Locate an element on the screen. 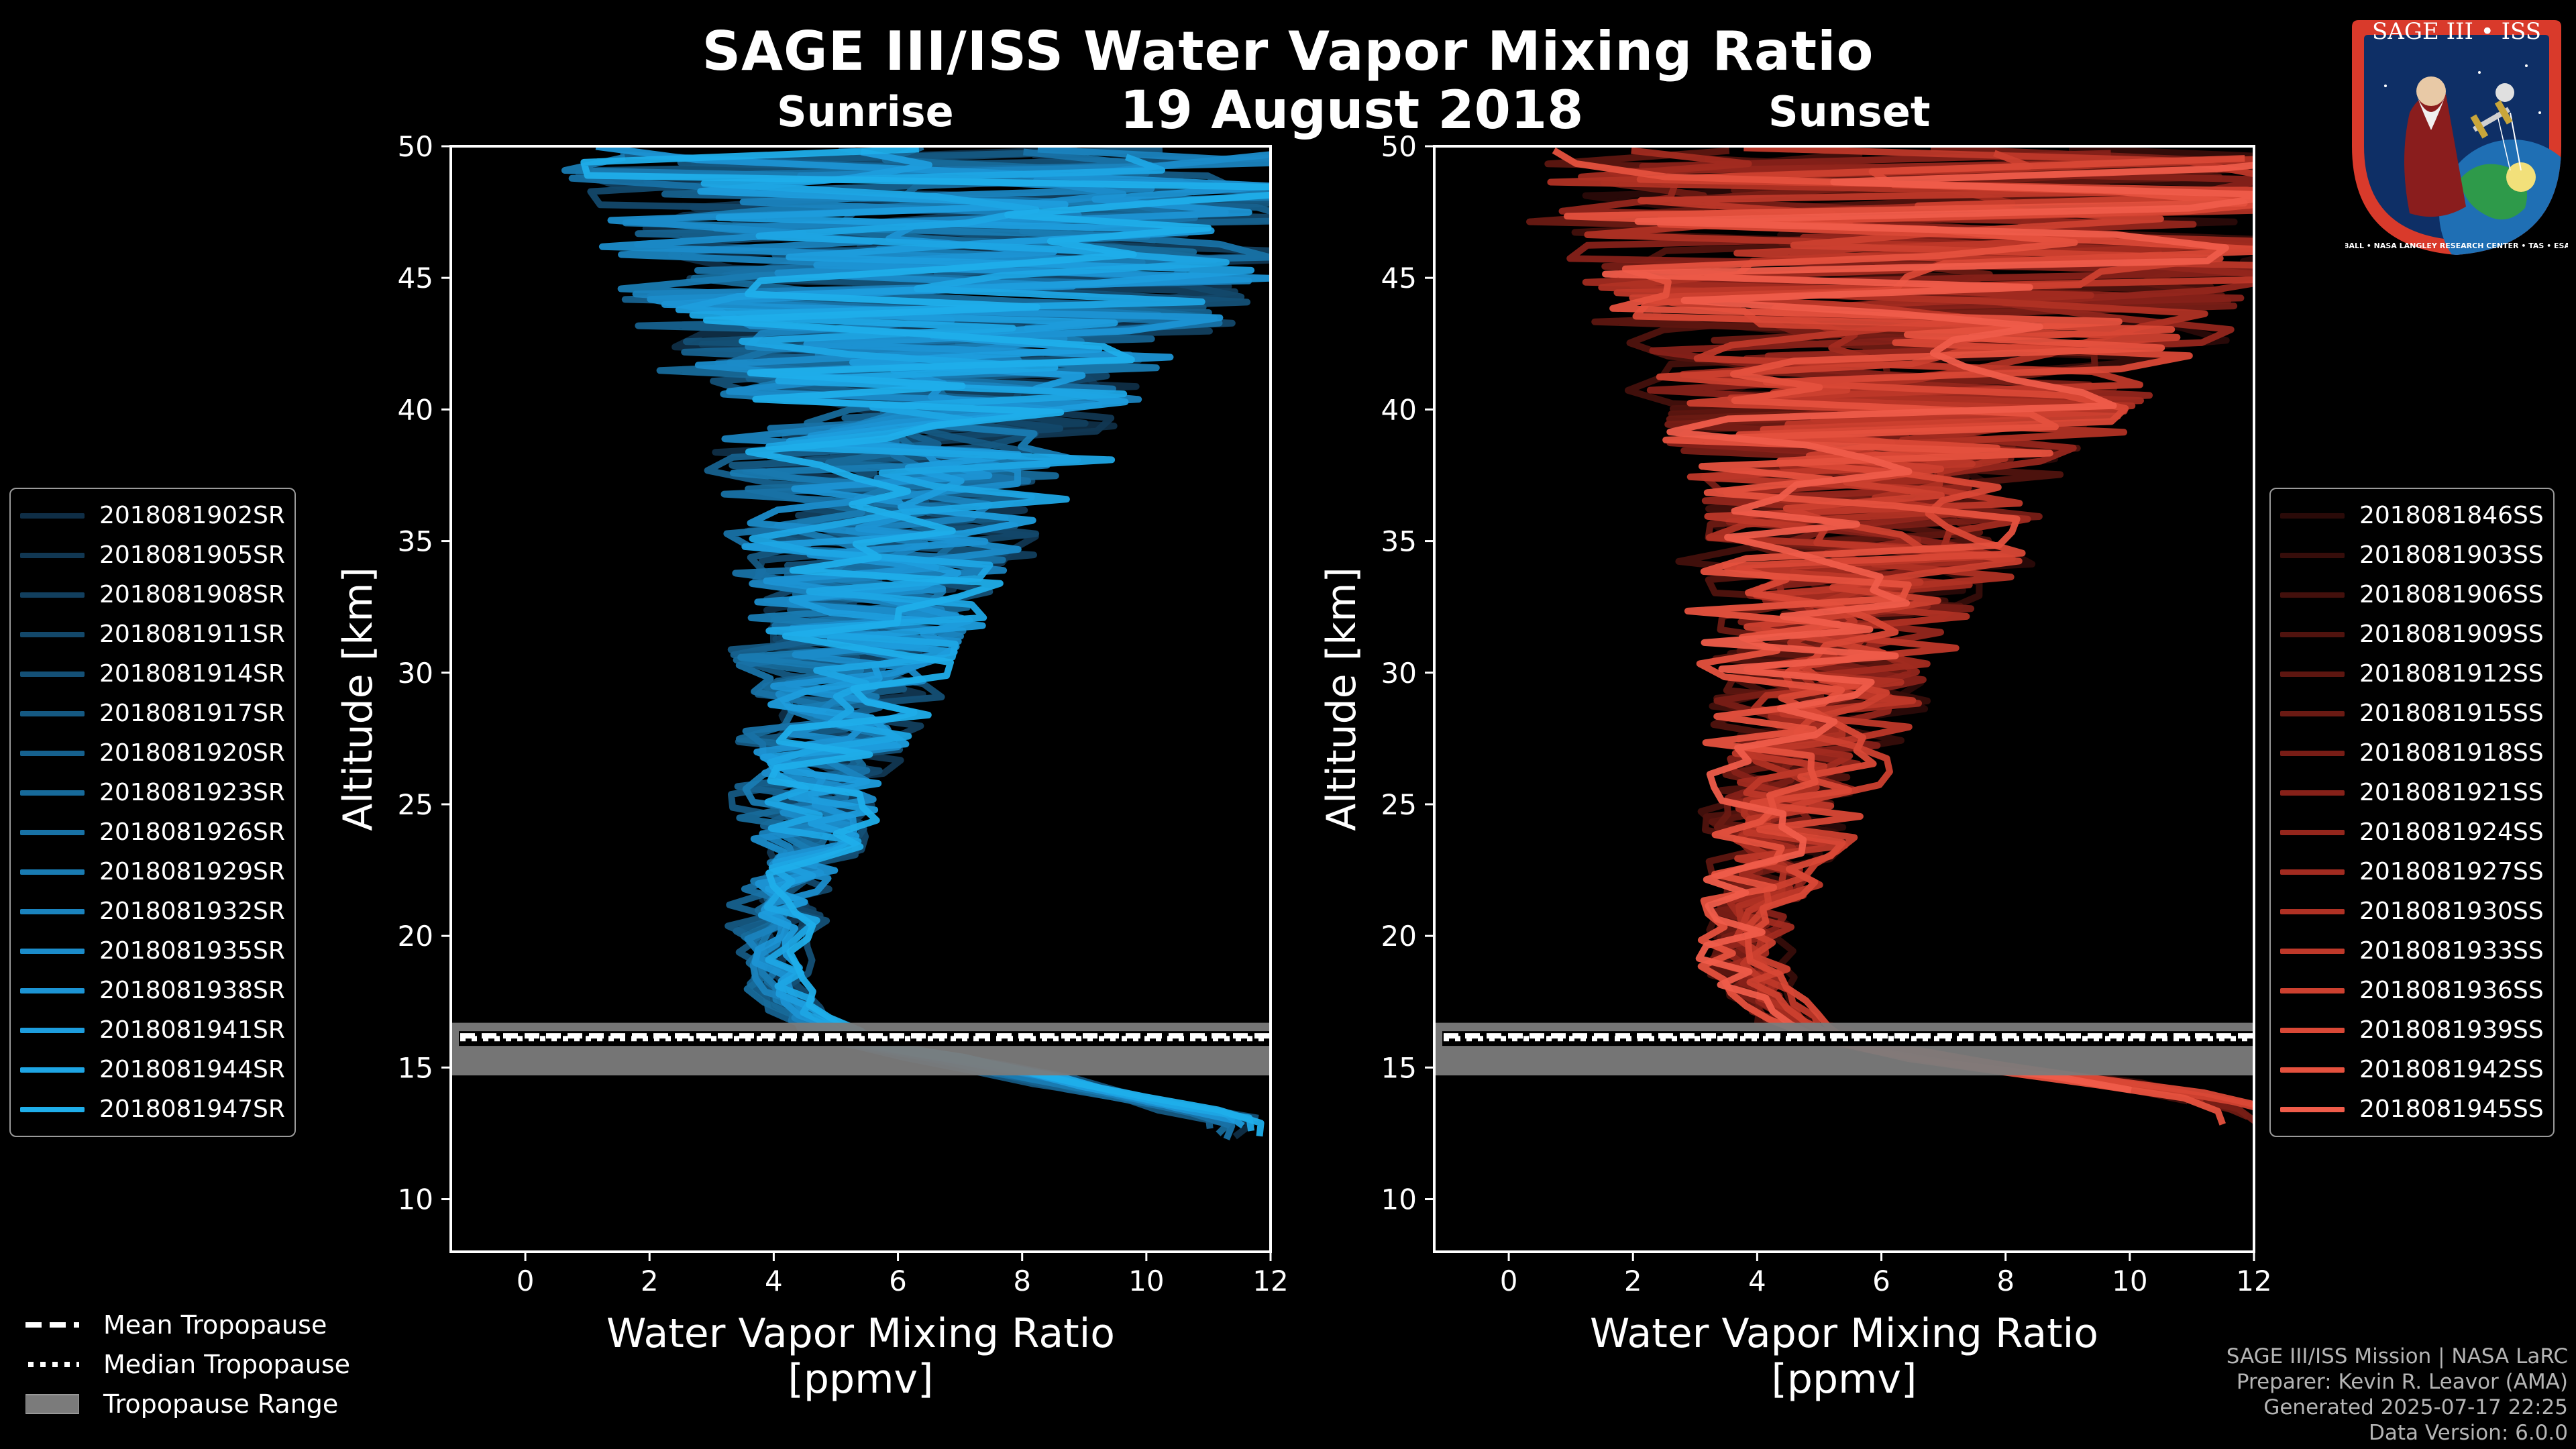 Image resolution: width=2576 pixels, height=1449 pixels. legend-label: 2018081942SS is located at coordinates (2451, 1069).